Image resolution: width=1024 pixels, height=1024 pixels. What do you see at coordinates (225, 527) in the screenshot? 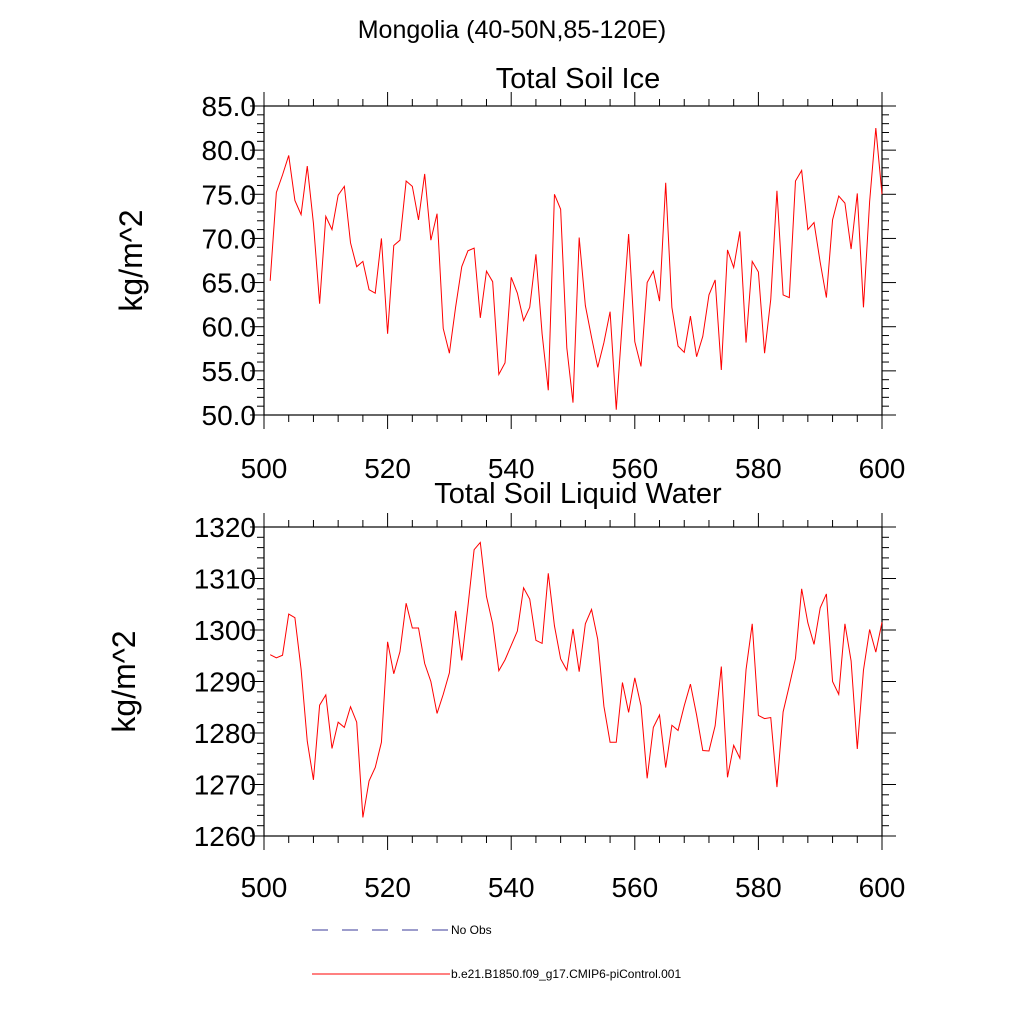
I see `y-tick-label: 1320` at bounding box center [225, 527].